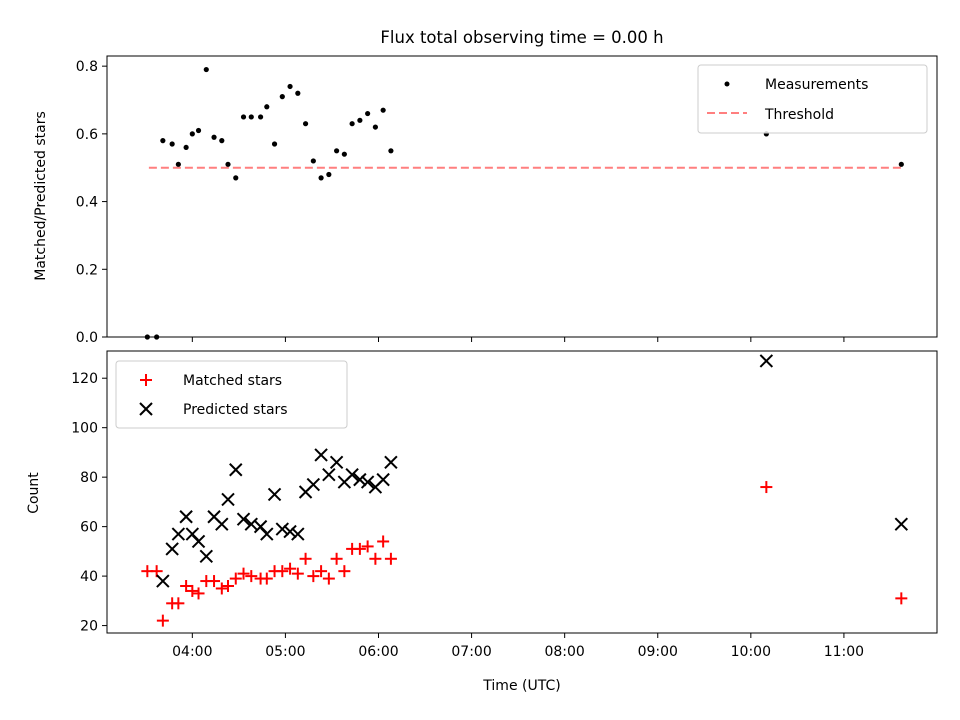 This screenshot has width=960, height=720. I want to click on legend-matched-label: Matched stars, so click(232, 381).